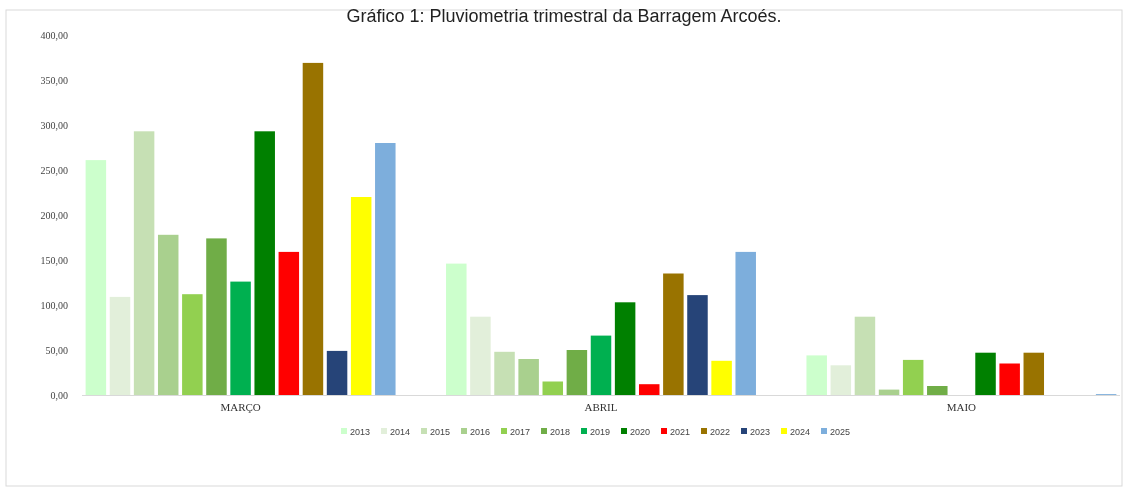 This screenshot has width=1128, height=488. Describe the element at coordinates (564, 16) in the screenshot. I see `chart-title: Gráfico 1: Pluviometria trimestral da Barragem Arcoés.` at that location.